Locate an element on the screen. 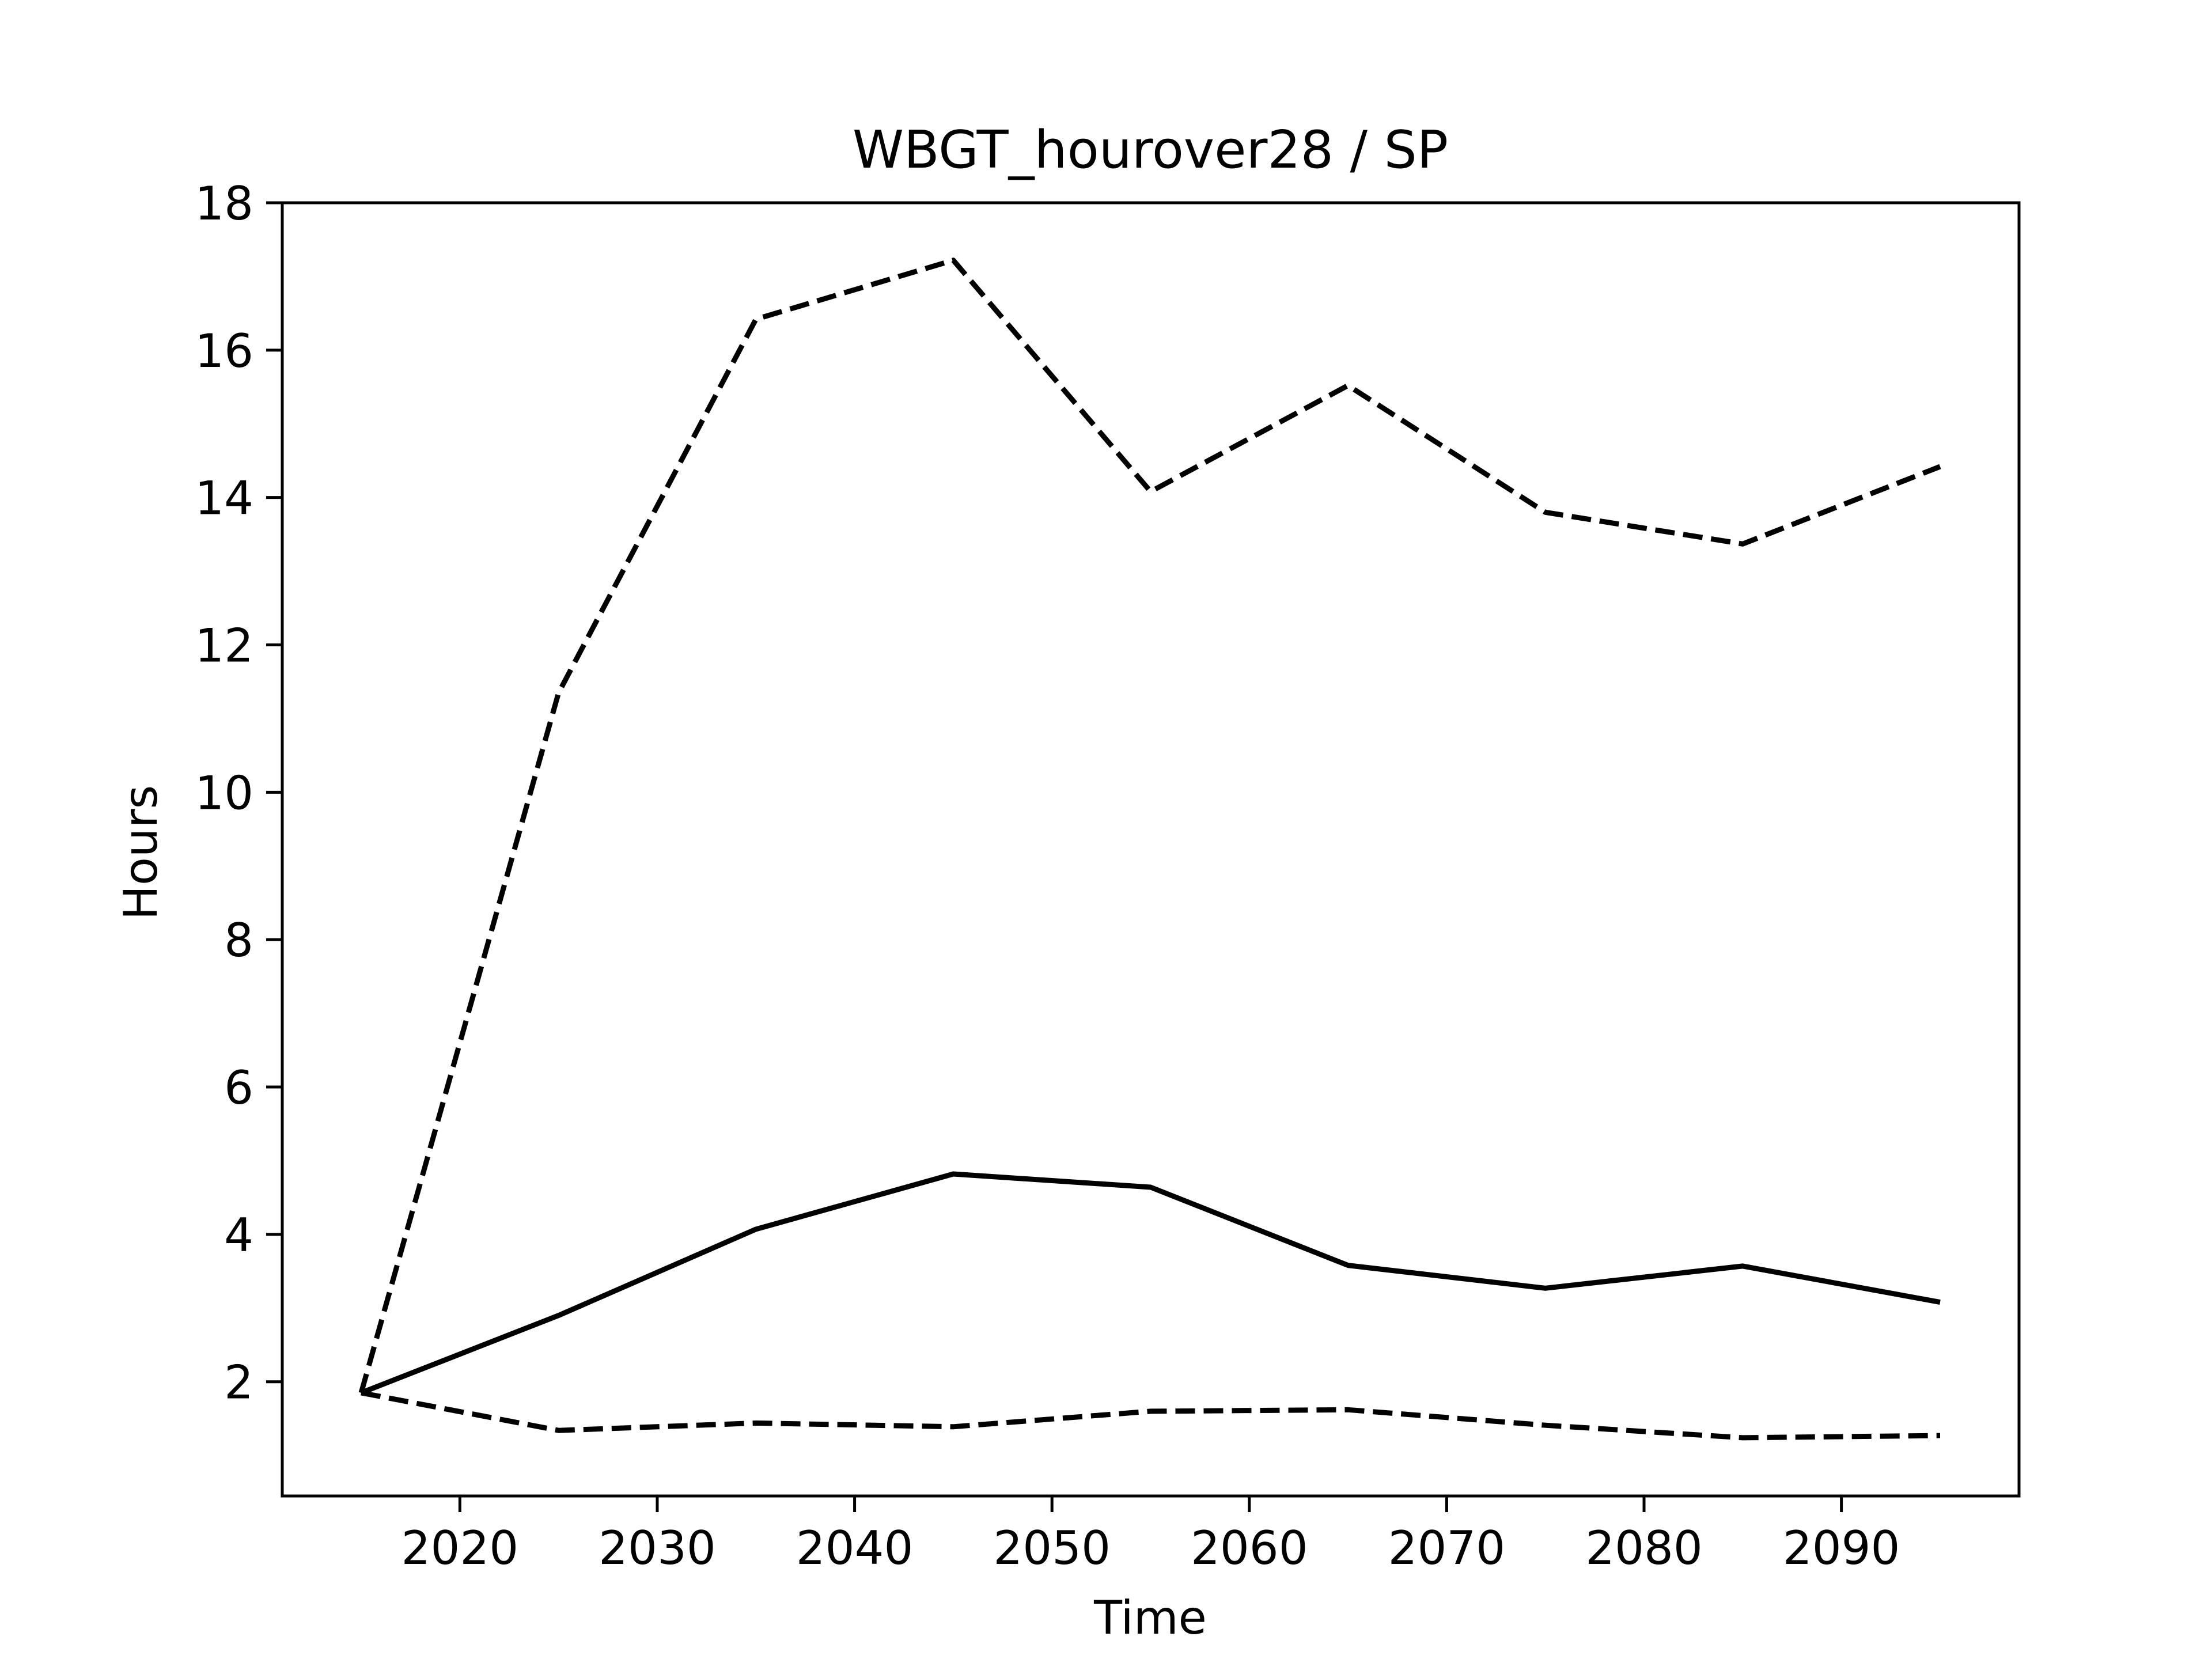 The height and width of the screenshot is (1659, 2212). y-tick-label: 18 is located at coordinates (224, 203).